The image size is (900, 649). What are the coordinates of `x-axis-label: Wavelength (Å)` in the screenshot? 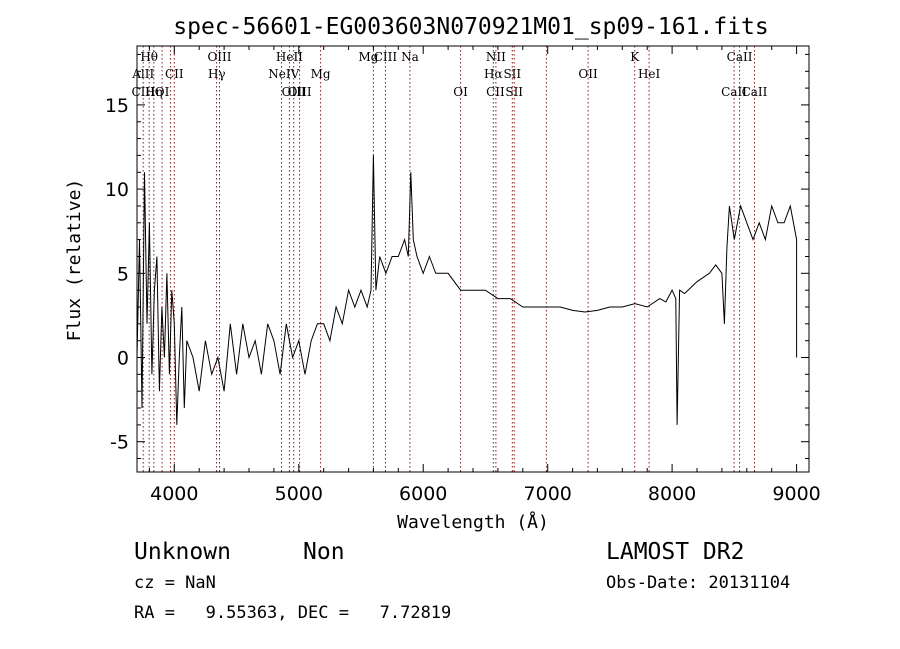 It's located at (473, 522).